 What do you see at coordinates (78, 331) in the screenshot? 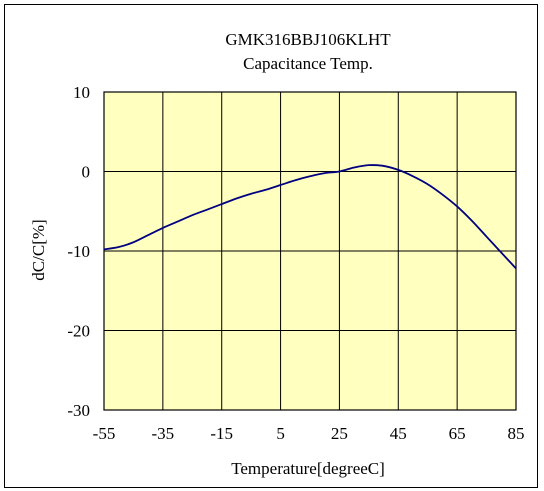
I see `y-tick-label: -20` at bounding box center [78, 331].